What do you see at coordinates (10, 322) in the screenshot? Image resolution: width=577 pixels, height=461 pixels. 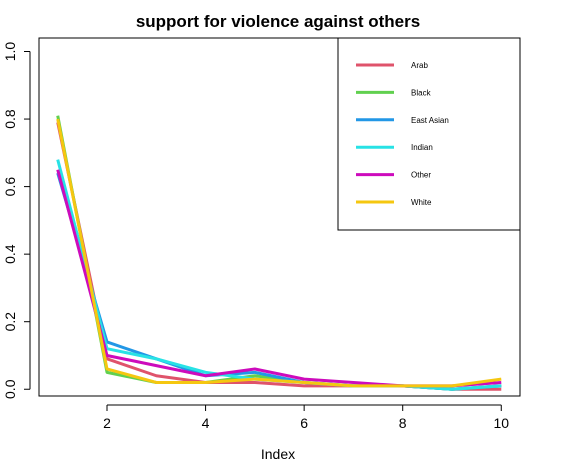 I see `y-tick-label: 0.2` at bounding box center [10, 322].